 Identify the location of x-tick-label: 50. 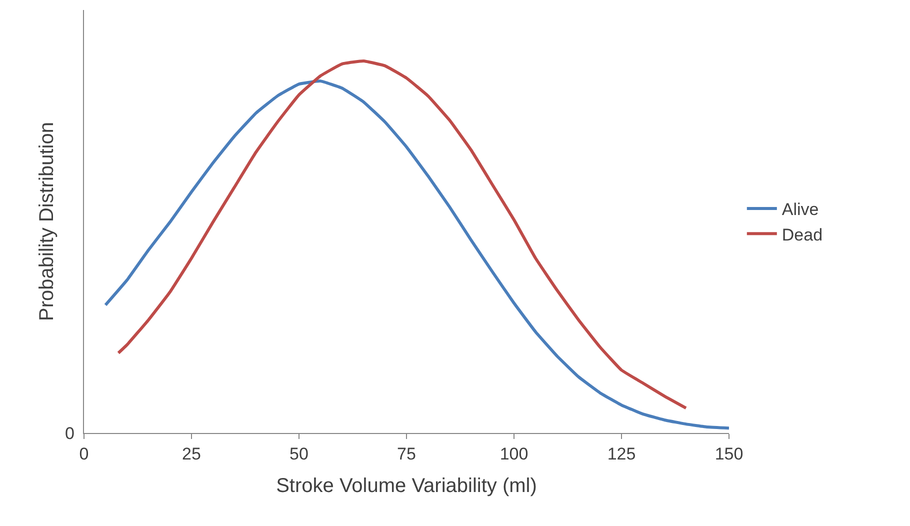
(299, 454).